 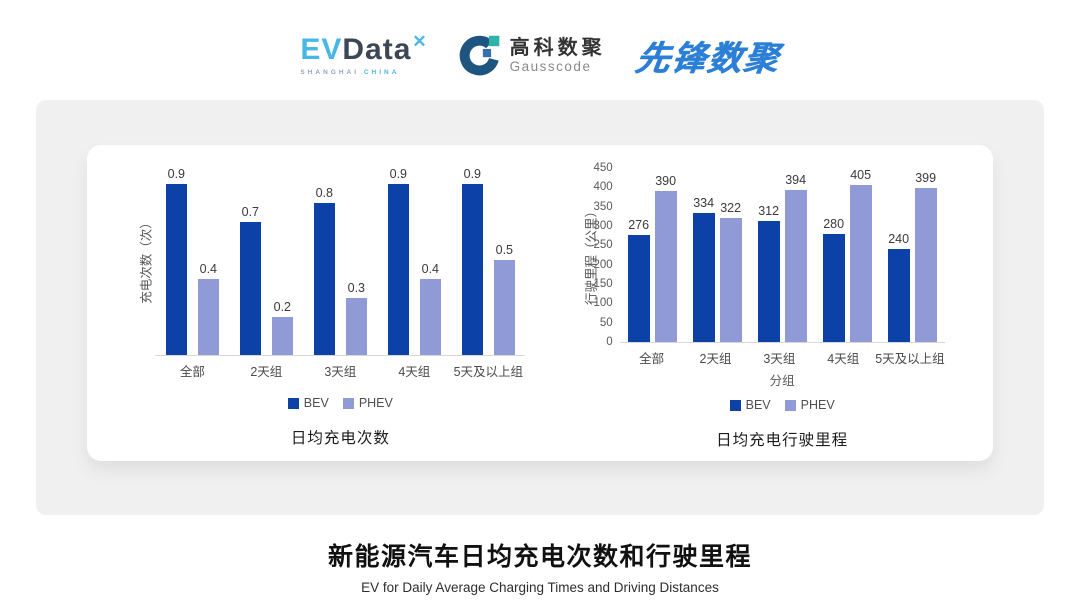 I want to click on y-tick-label: 450, so click(x=603, y=168).